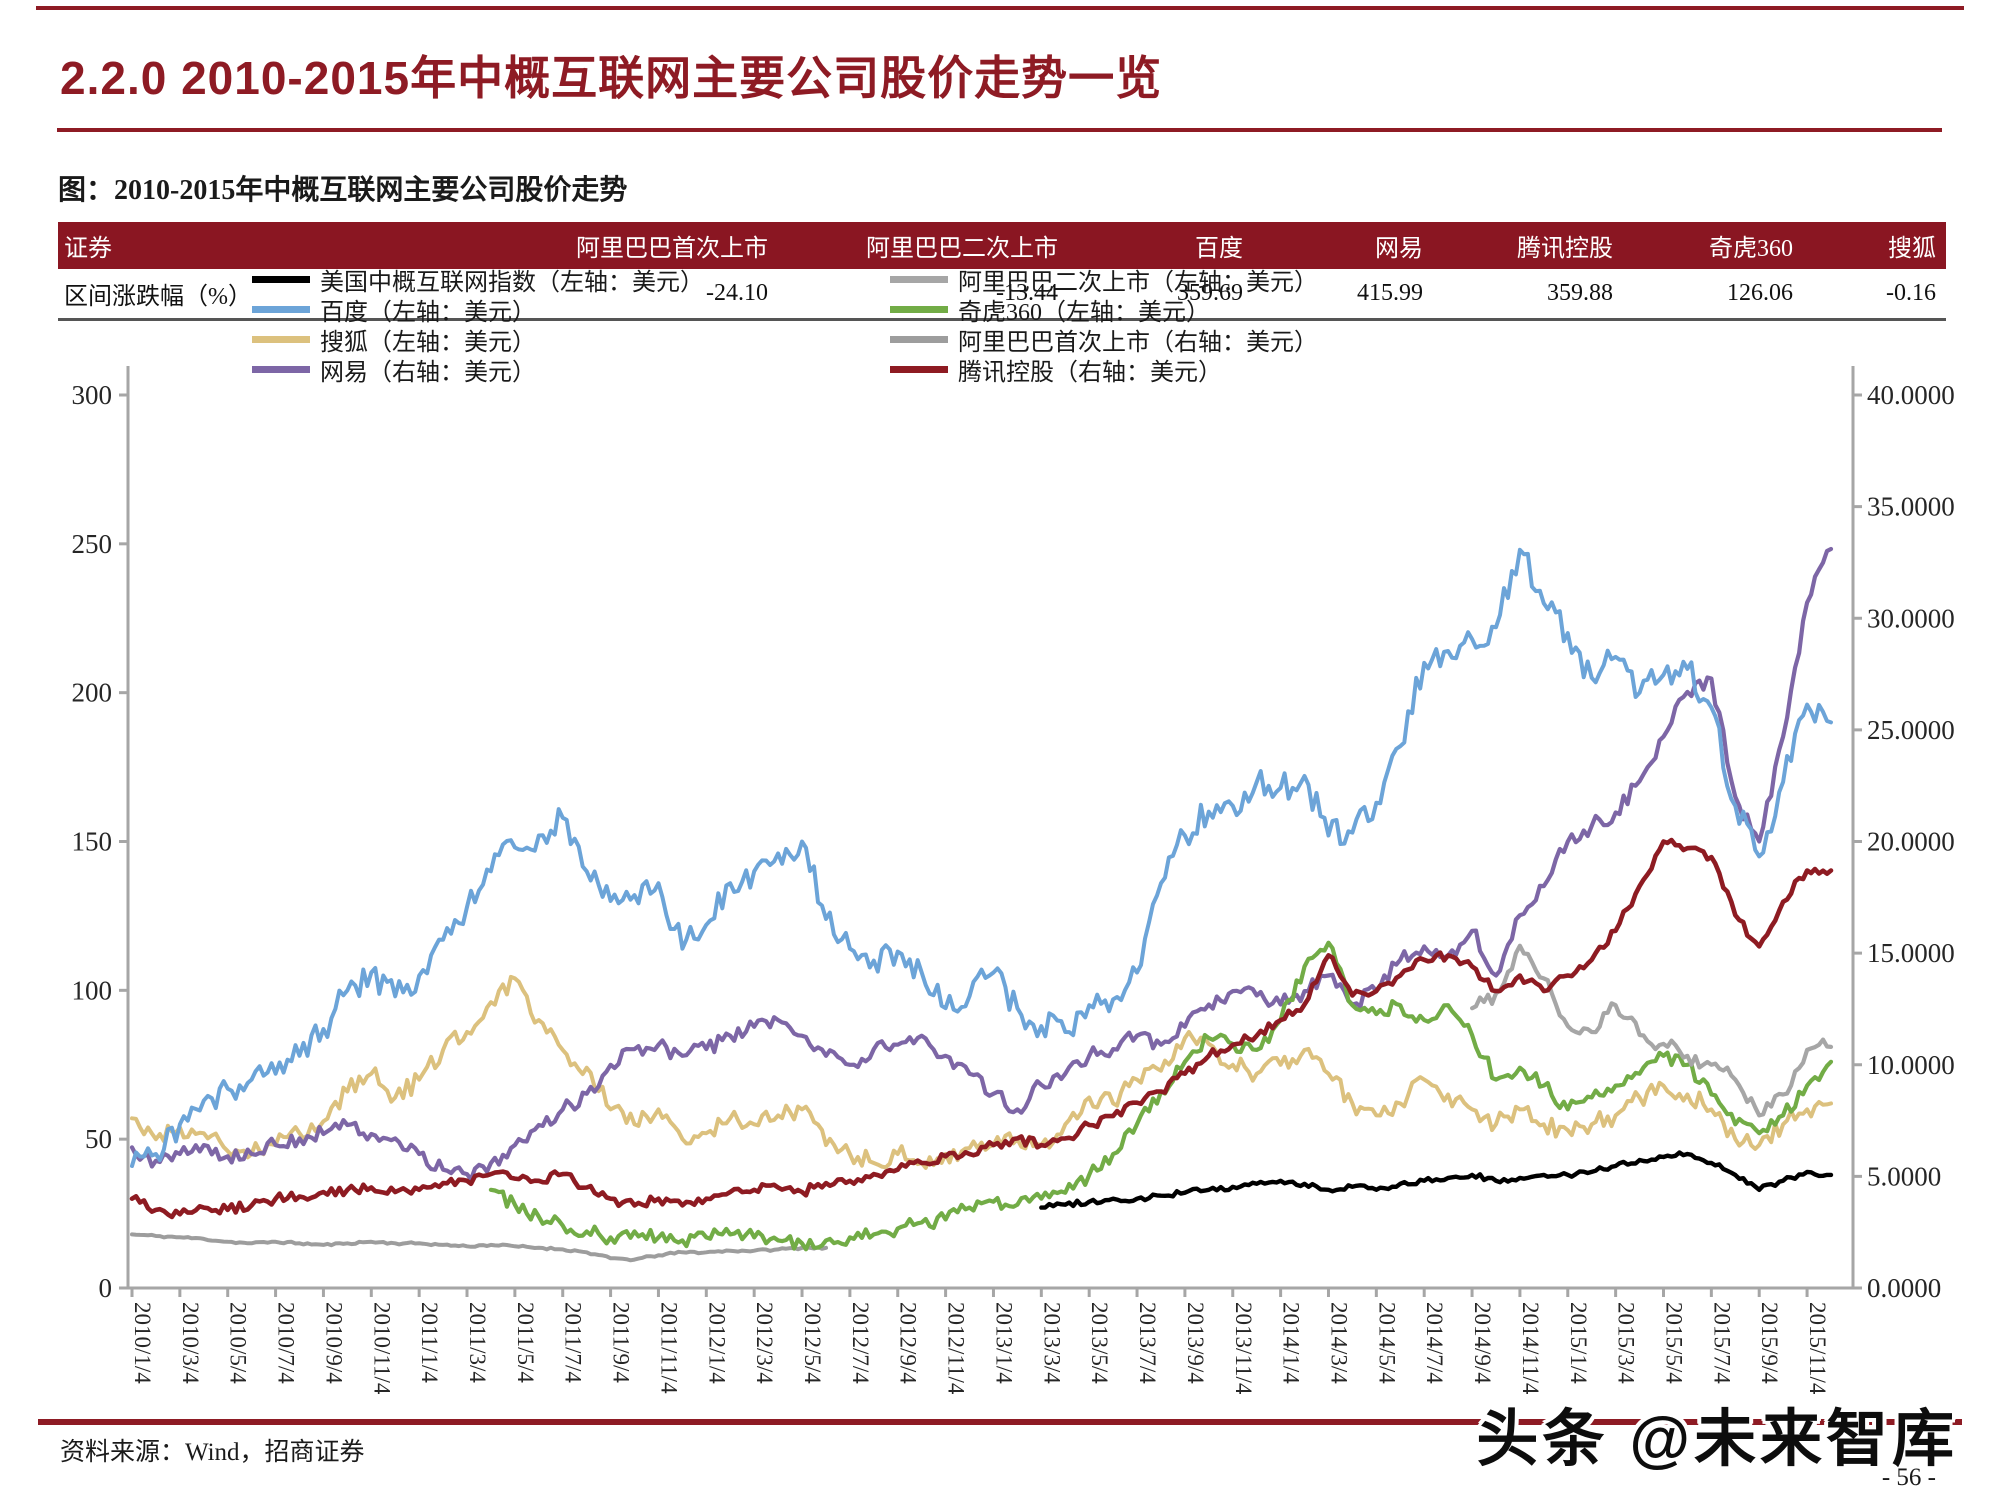  What do you see at coordinates (428, 342) in the screenshot?
I see `legend-label: 搜狐（左轴：美元）` at bounding box center [428, 342].